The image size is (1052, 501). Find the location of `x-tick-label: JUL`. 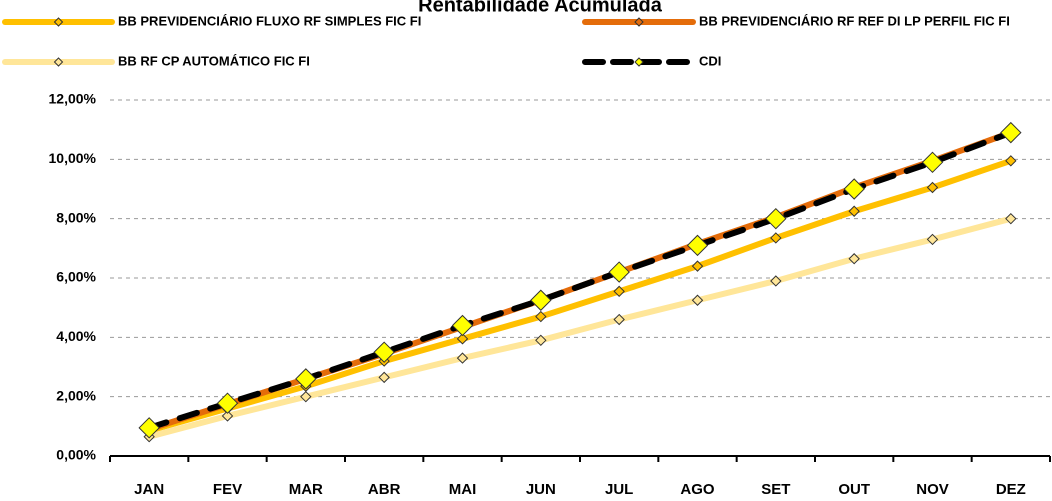

x-tick-label: JUL is located at coordinates (619, 489).